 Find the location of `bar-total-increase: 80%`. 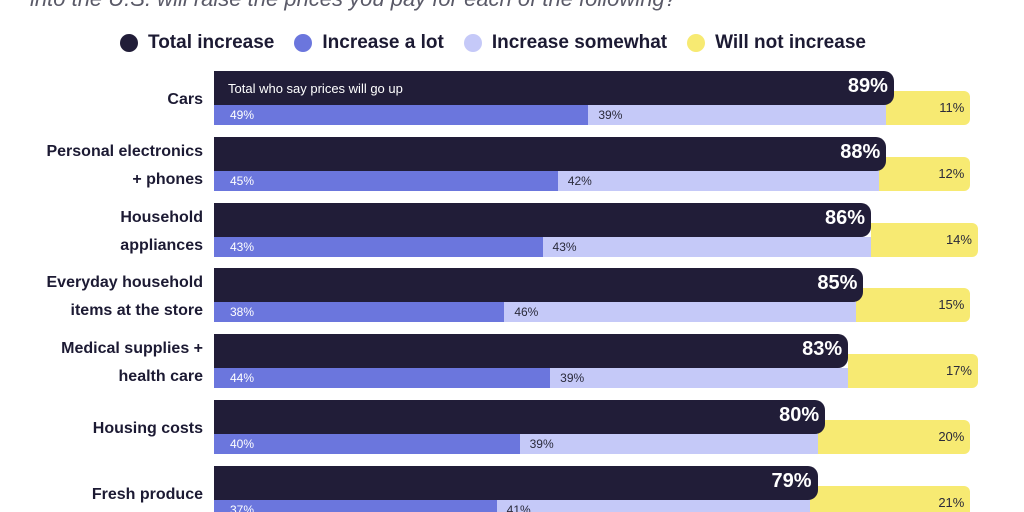

bar-total-increase: 80% is located at coordinates (520, 417).